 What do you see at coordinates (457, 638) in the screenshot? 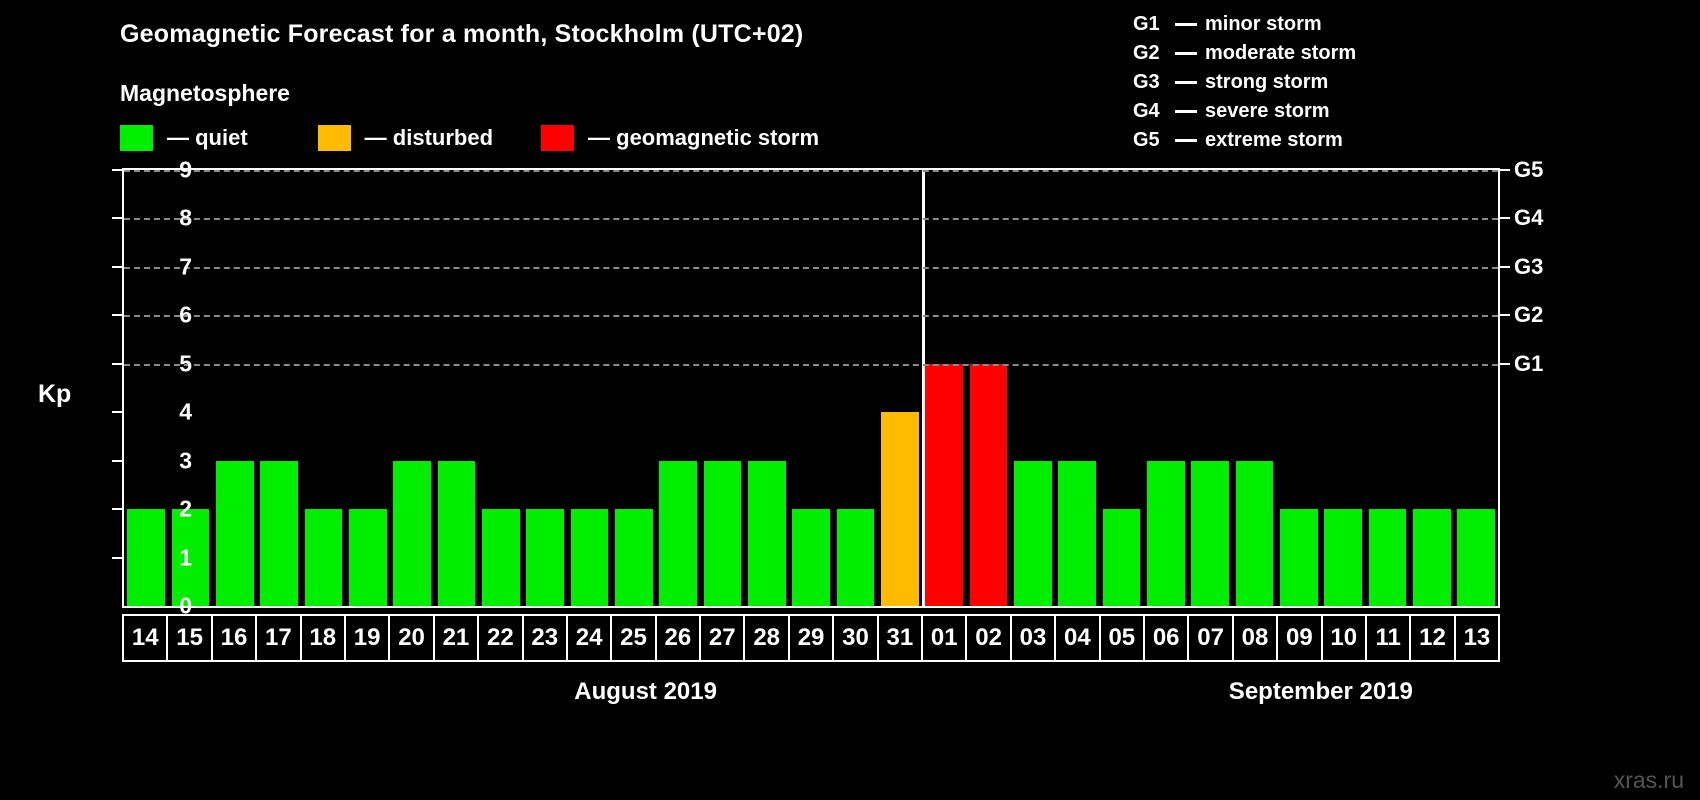
I see `day-label: 21` at bounding box center [457, 638].